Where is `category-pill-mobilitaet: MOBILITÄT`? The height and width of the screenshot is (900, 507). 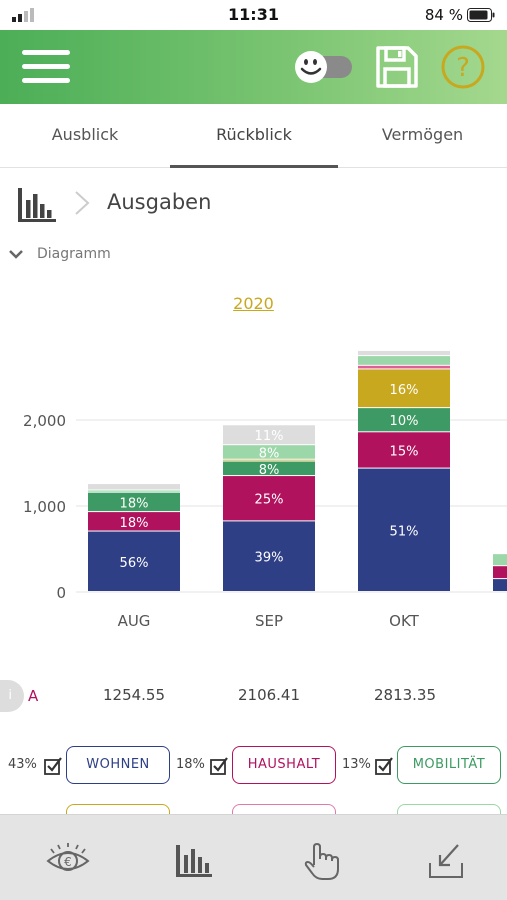 category-pill-mobilitaet: MOBILITÄT is located at coordinates (449, 765).